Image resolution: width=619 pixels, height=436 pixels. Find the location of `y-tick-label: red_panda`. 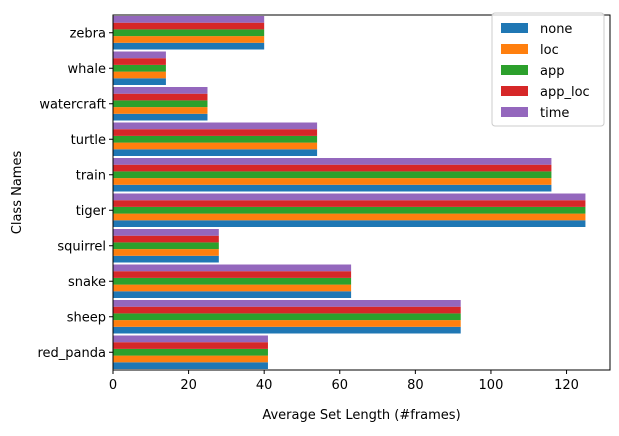

y-tick-label: red_panda is located at coordinates (72, 353).